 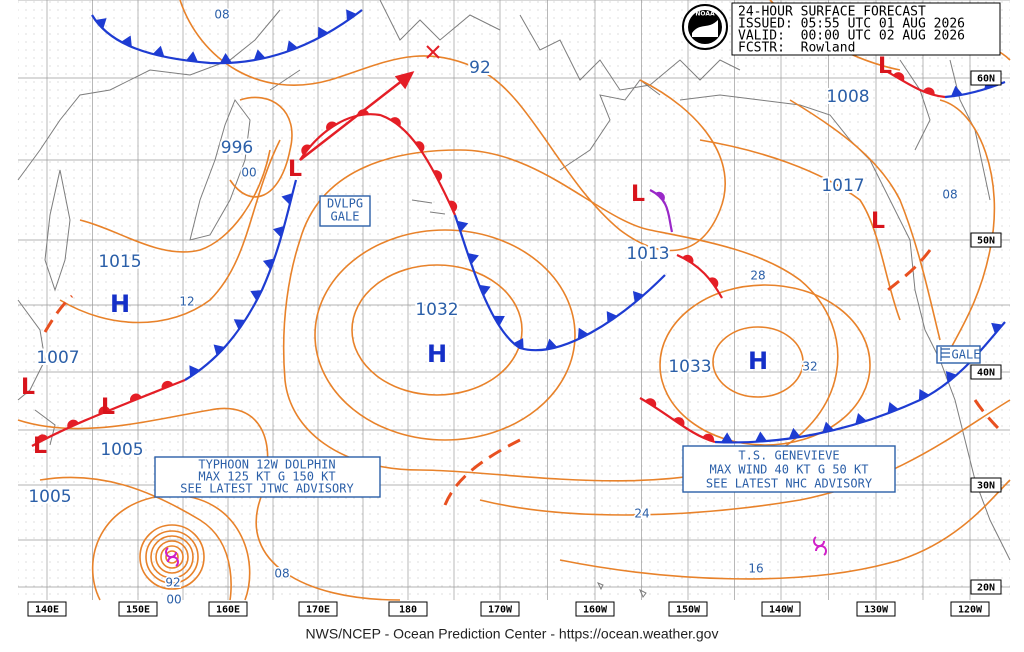 I want to click on pressure-label: 28, so click(x=757, y=276).